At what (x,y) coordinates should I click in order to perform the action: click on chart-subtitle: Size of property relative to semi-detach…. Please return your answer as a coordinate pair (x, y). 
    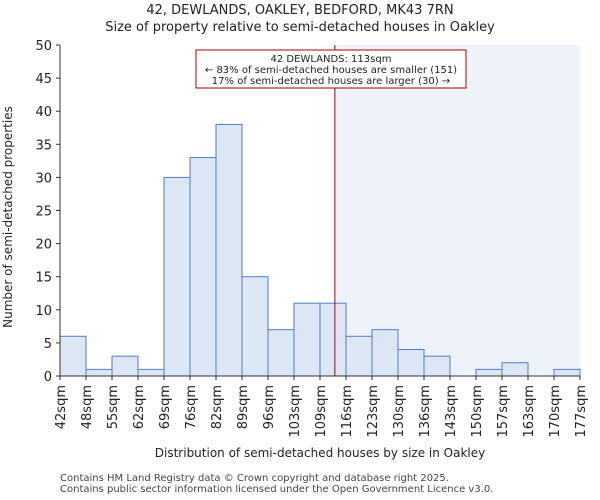
    Looking at the image, I should click on (300, 27).